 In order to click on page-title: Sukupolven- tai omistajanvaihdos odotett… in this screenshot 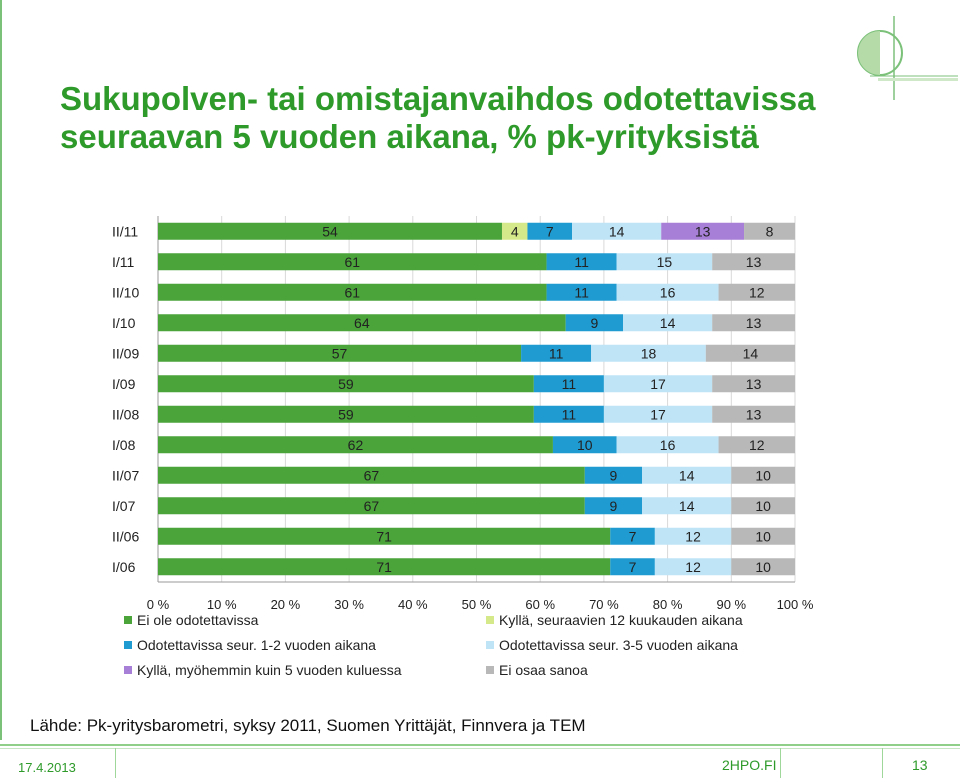, I will do `click(470, 118)`.